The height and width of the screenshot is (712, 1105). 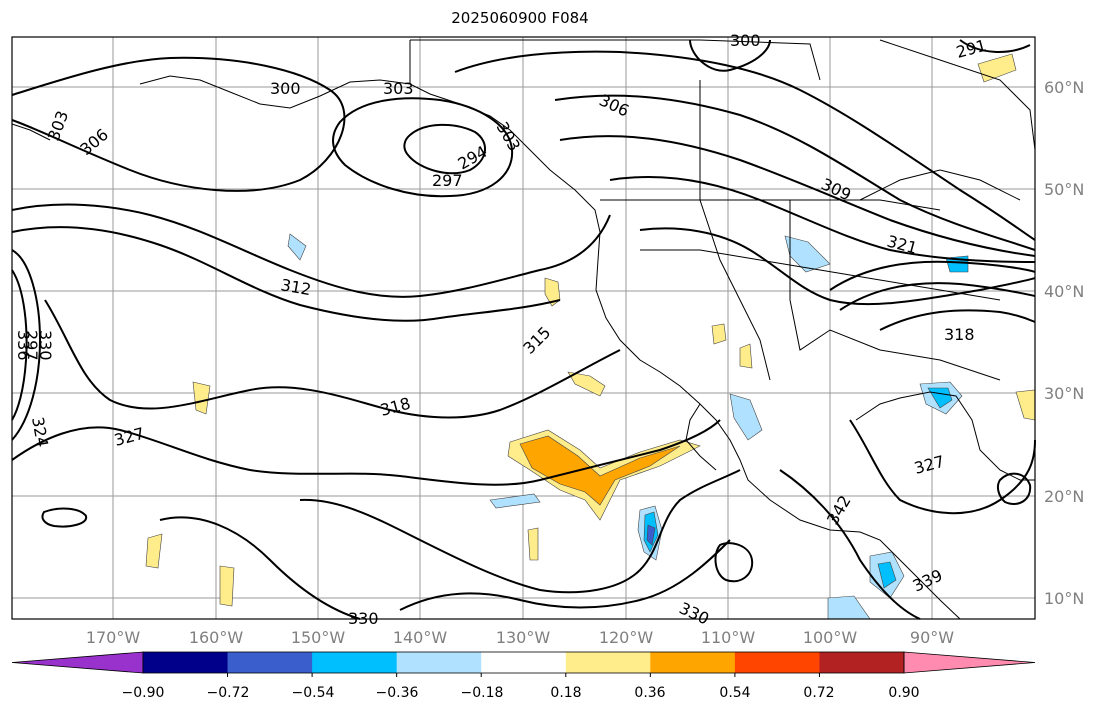 What do you see at coordinates (1064, 343) in the screenshot?
I see `latitude-labels: 60°N 50°N 40°N 30°N 20°N 10°N` at bounding box center [1064, 343].